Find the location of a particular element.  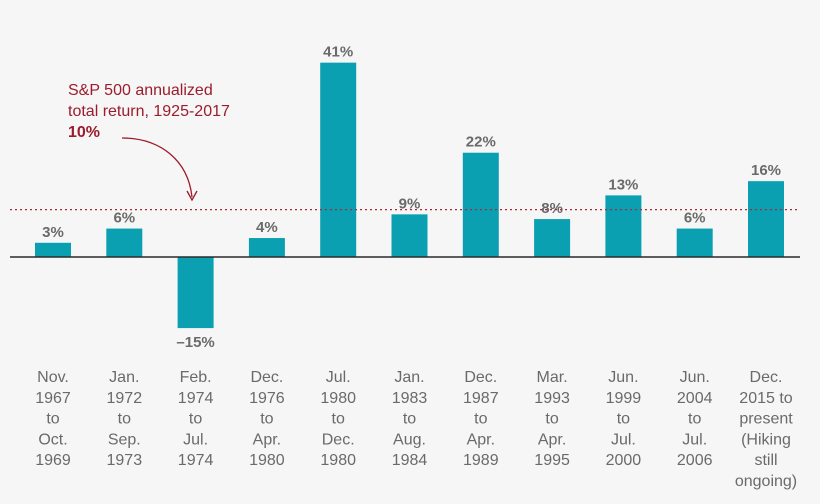

category-label: 2006 is located at coordinates (695, 460).